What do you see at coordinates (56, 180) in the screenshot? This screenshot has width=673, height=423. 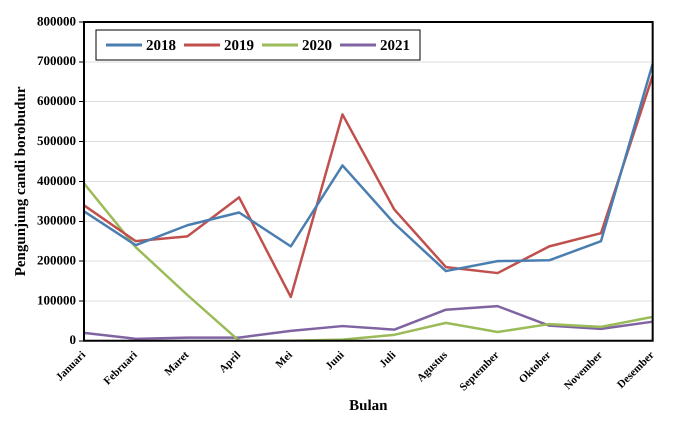 I see `y-tick-label: 400000` at bounding box center [56, 180].